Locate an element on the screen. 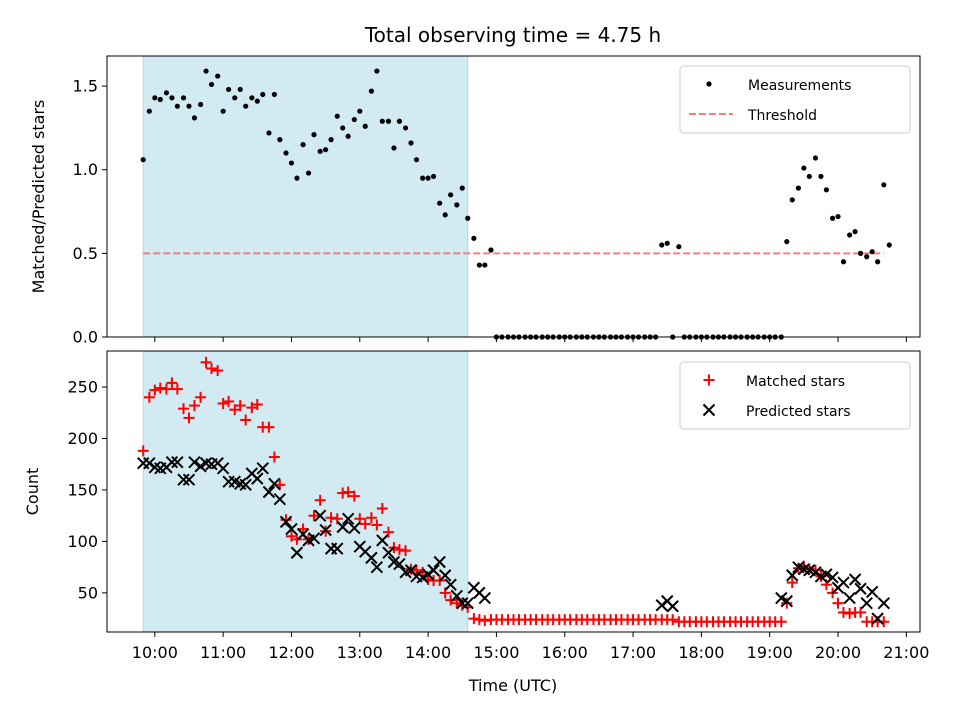  bottom-x-tick-label: 11:00 is located at coordinates (223, 652).